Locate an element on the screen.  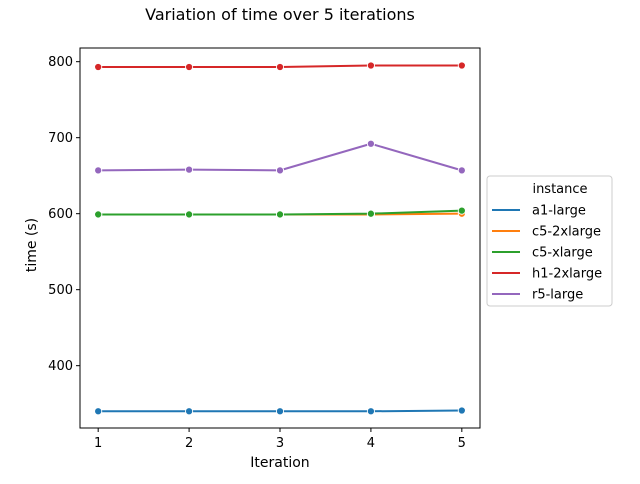
legend-title: instance is located at coordinates (559, 189).